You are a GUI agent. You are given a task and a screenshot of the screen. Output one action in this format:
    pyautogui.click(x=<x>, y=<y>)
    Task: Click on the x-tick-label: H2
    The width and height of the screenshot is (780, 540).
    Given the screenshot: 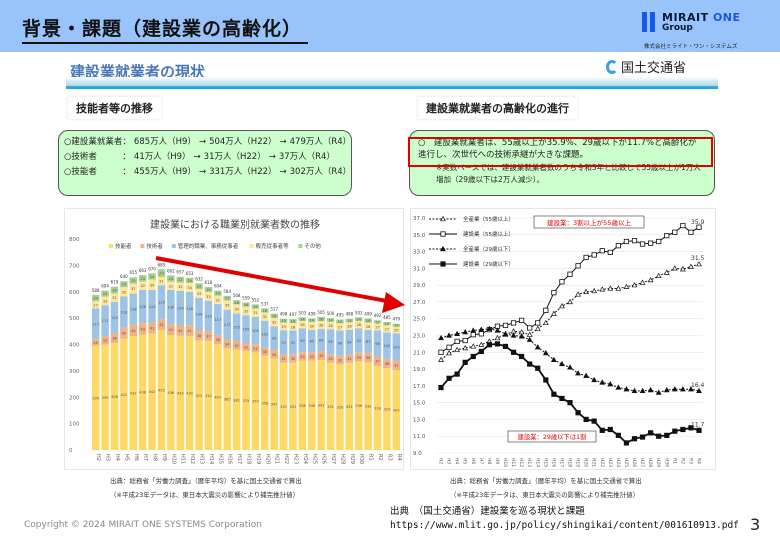 What is the action you would take?
    pyautogui.click(x=441, y=461)
    